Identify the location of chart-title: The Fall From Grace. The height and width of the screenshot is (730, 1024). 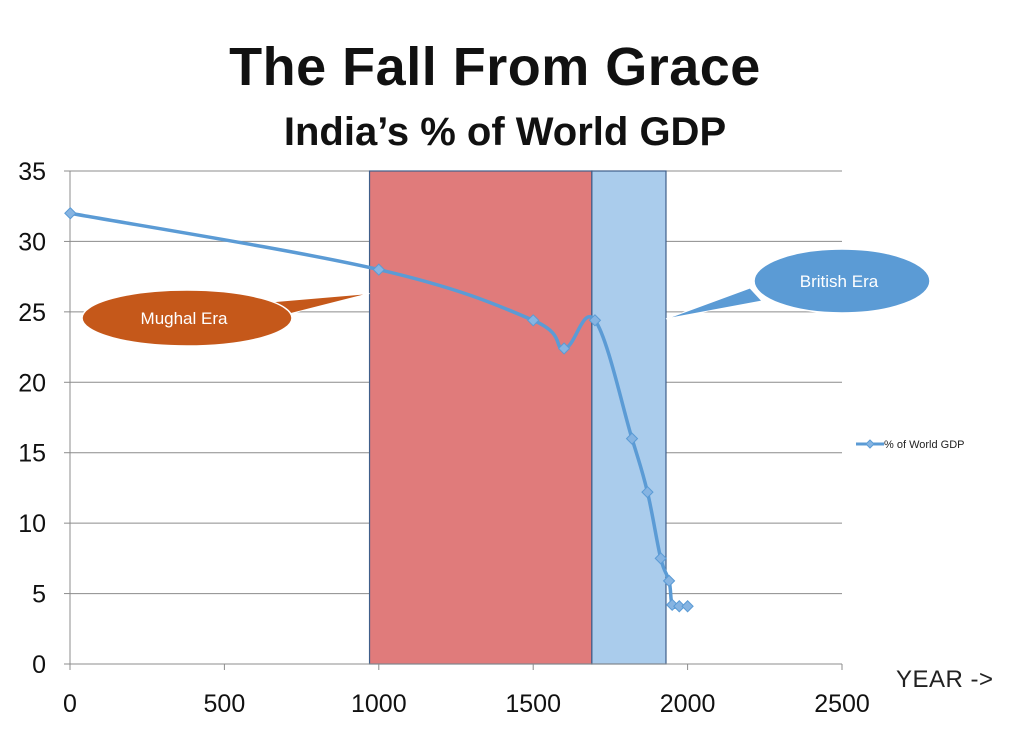
(495, 67).